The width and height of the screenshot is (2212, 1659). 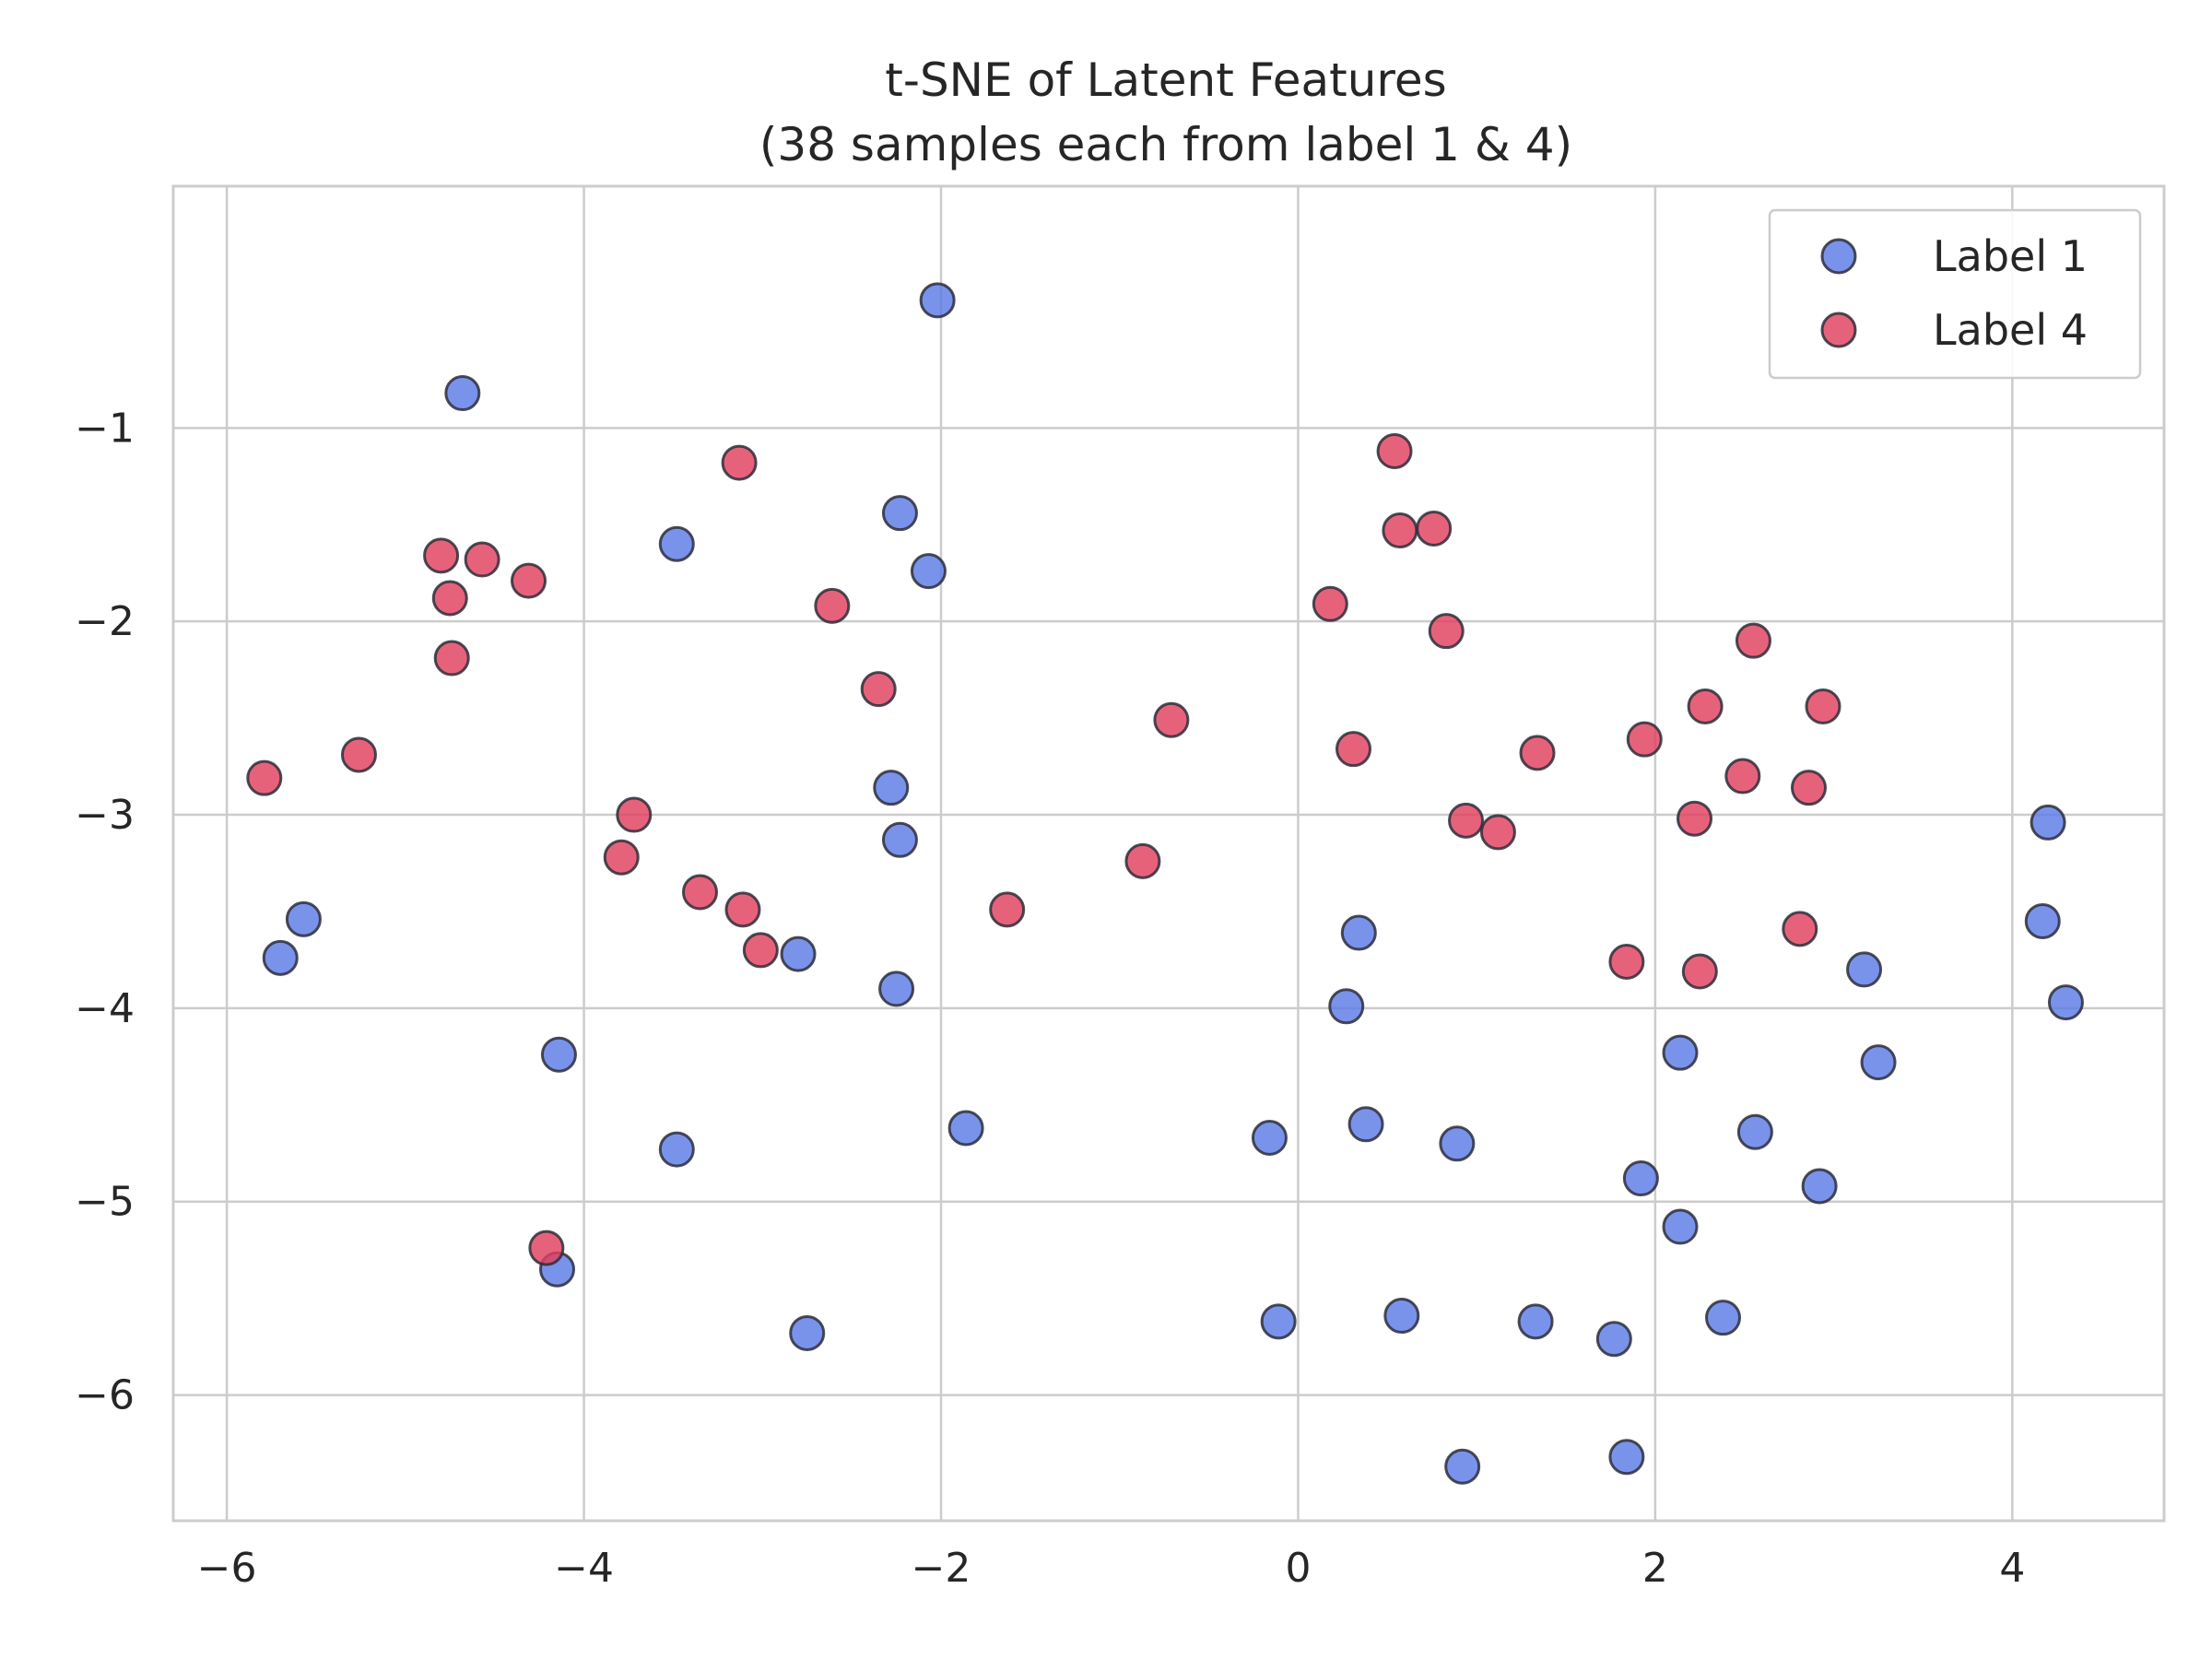 I want to click on legend-label-1: Label 1, so click(x=2010, y=256).